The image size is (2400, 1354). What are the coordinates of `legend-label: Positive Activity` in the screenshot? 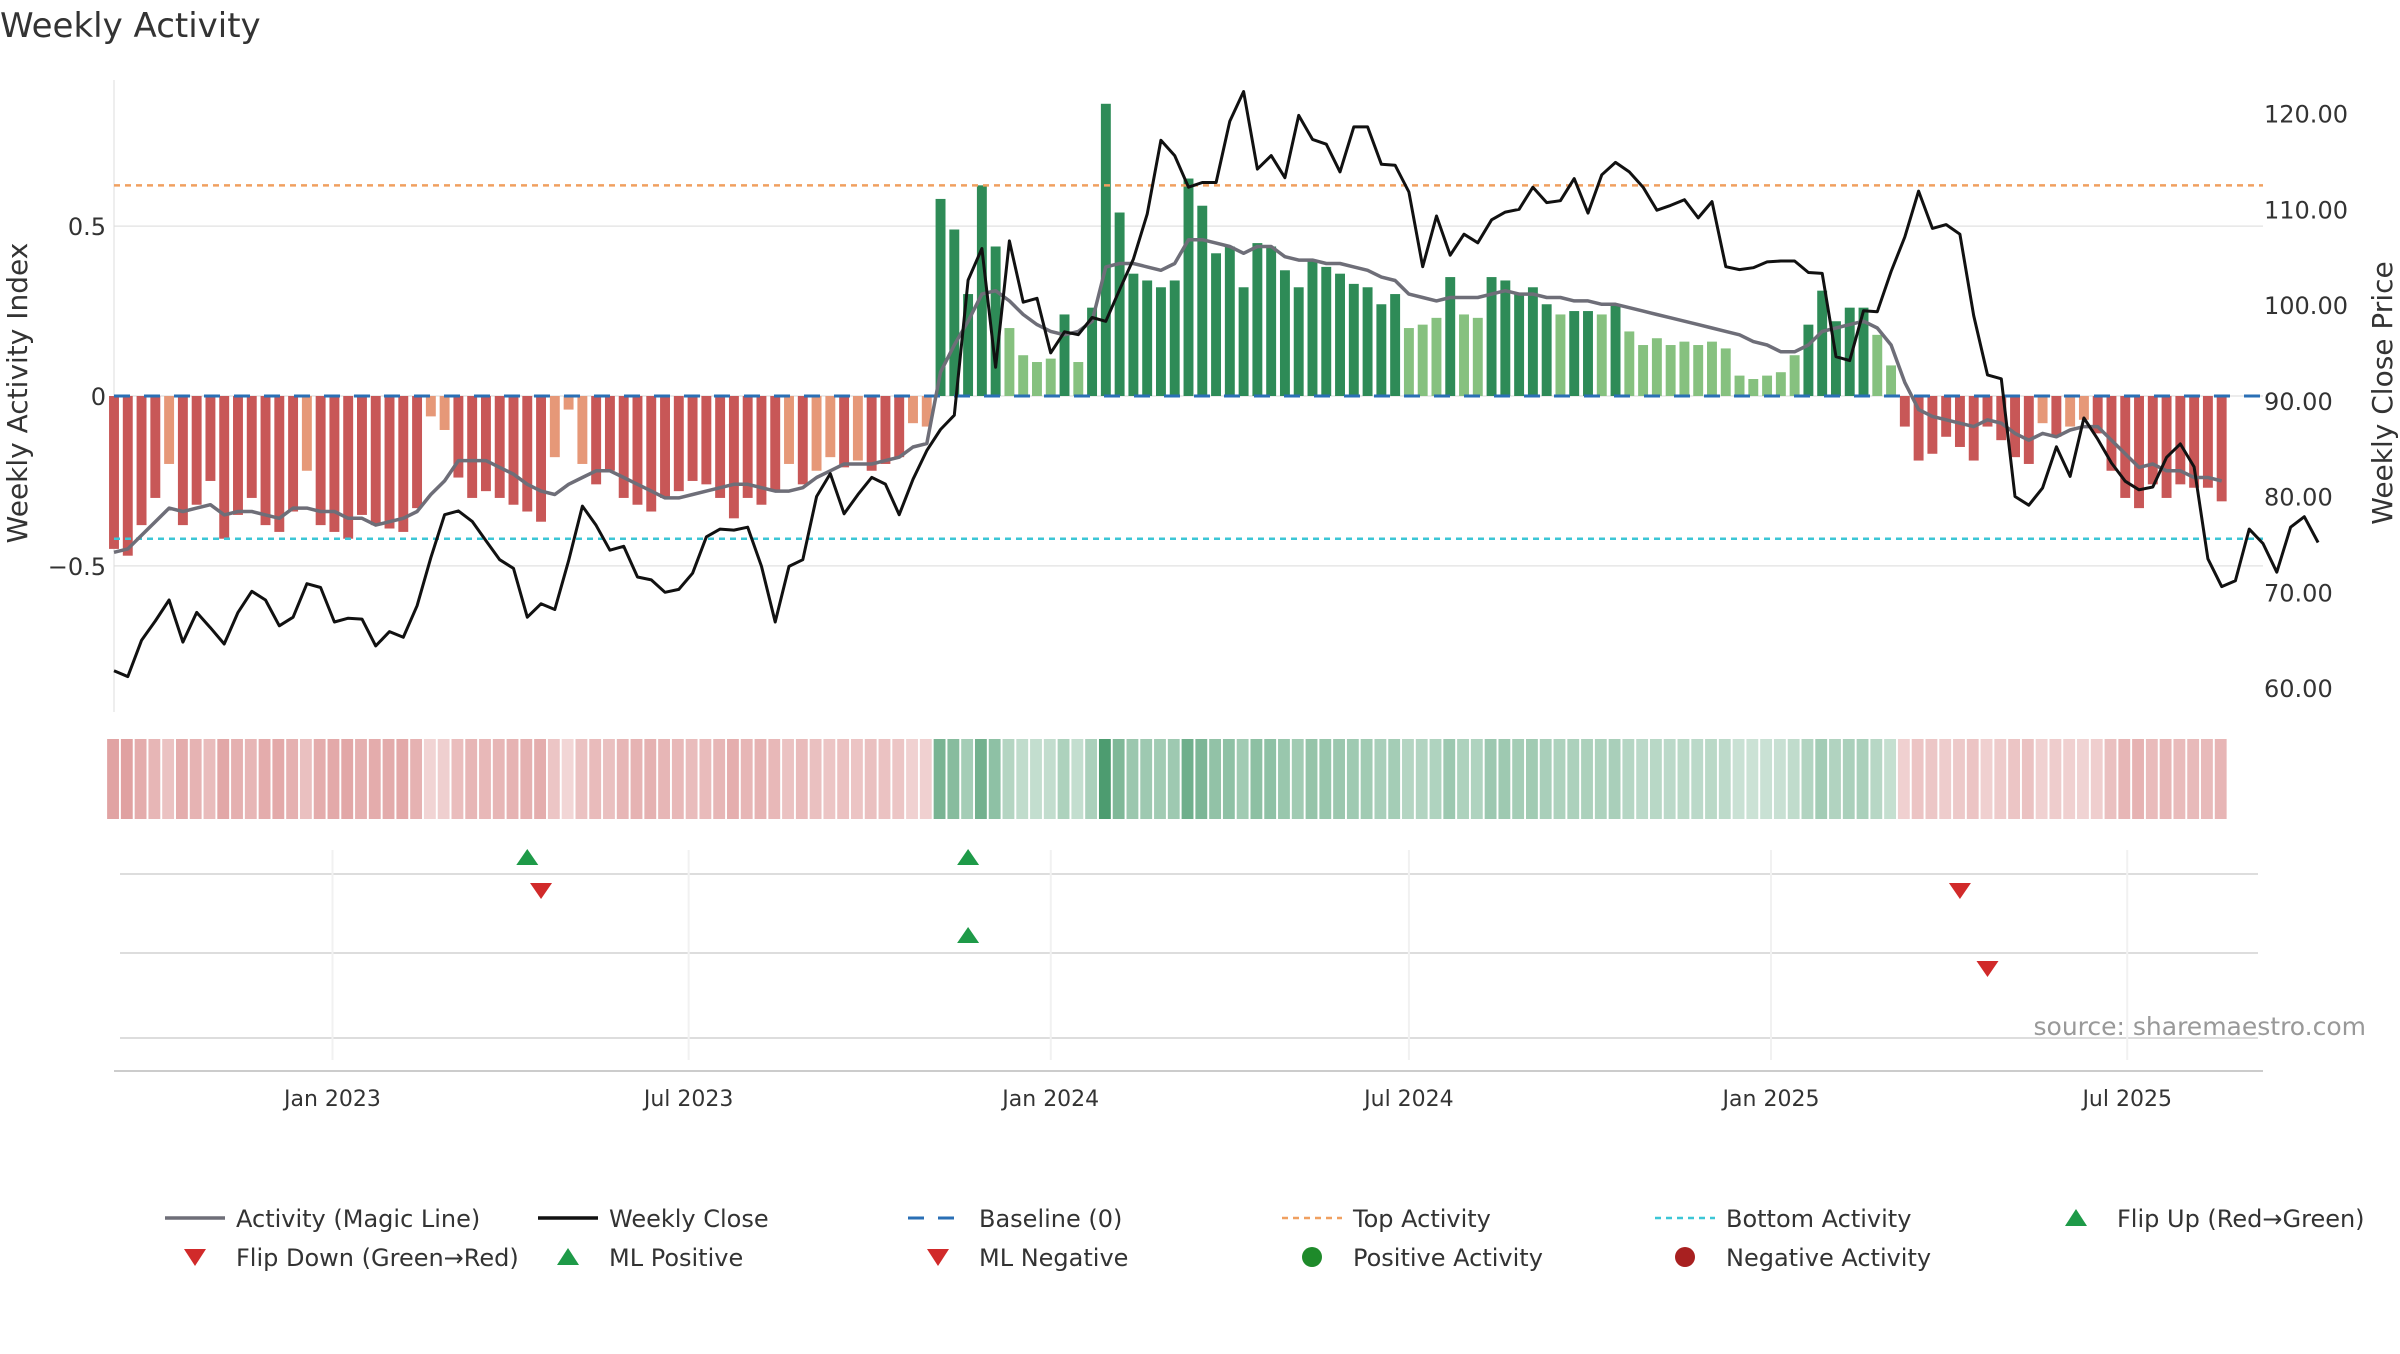 It's located at (1448, 1258).